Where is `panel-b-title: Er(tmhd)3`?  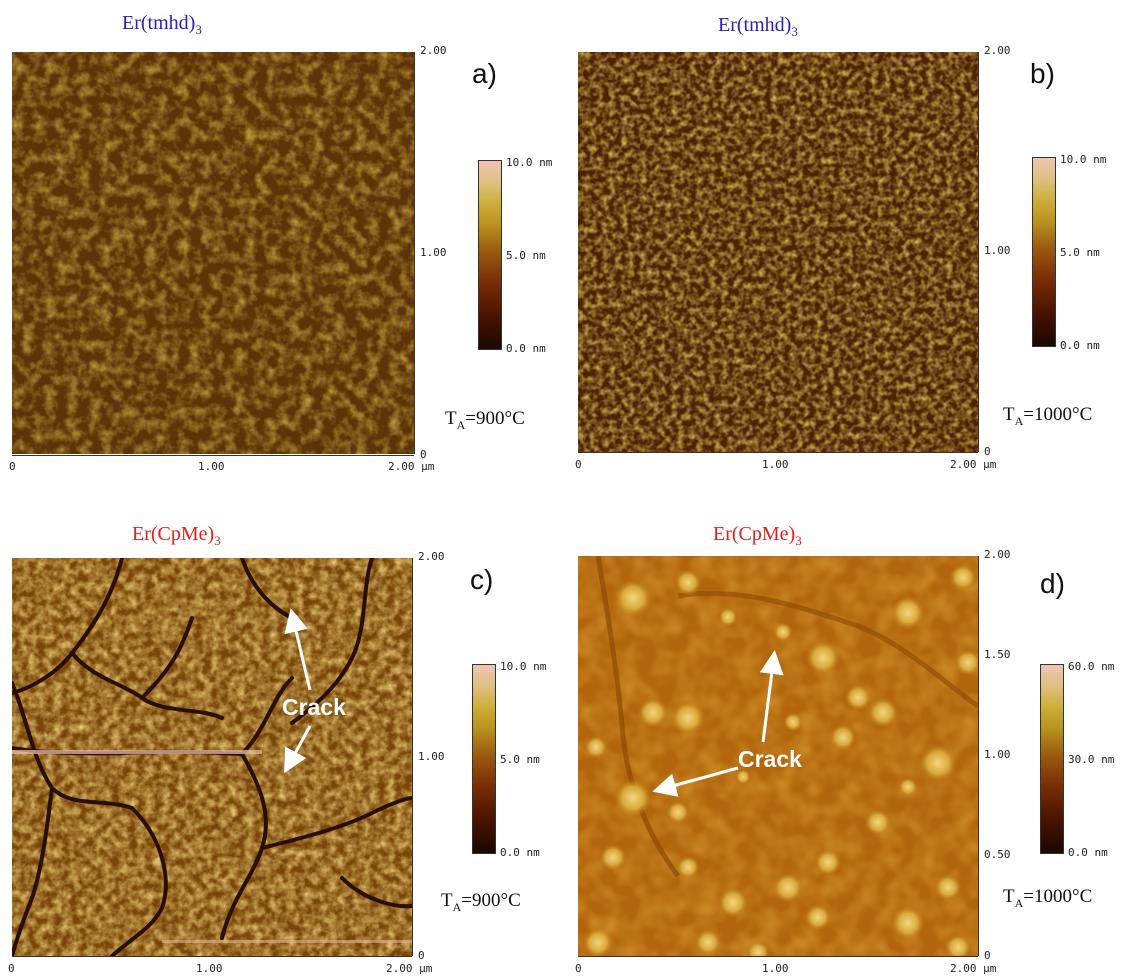 panel-b-title: Er(tmhd)3 is located at coordinates (758, 26).